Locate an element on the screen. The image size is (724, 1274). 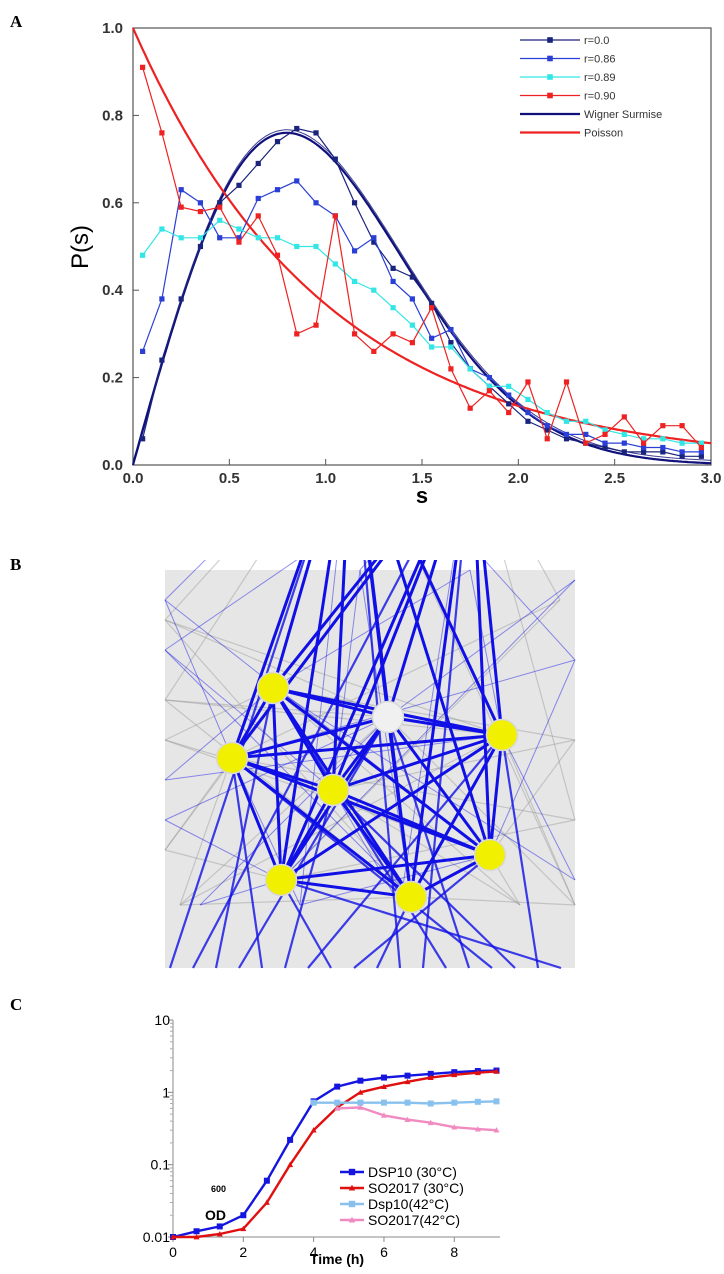
chart-a-y-tick-label: 0.2 is located at coordinates (112, 378).